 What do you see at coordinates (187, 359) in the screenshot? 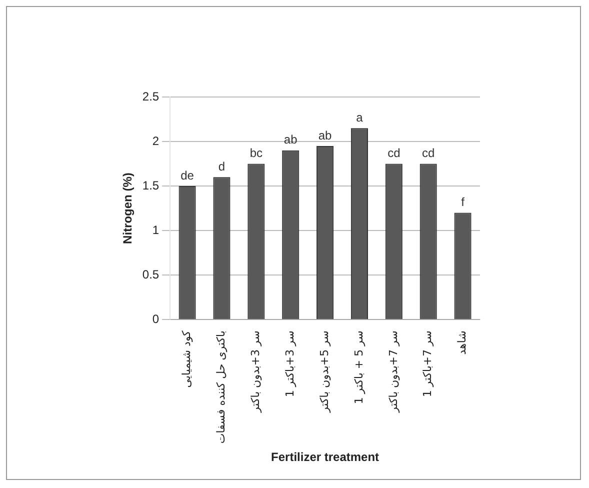
I see `x-tick-label: کود شیمیایی` at bounding box center [187, 359].